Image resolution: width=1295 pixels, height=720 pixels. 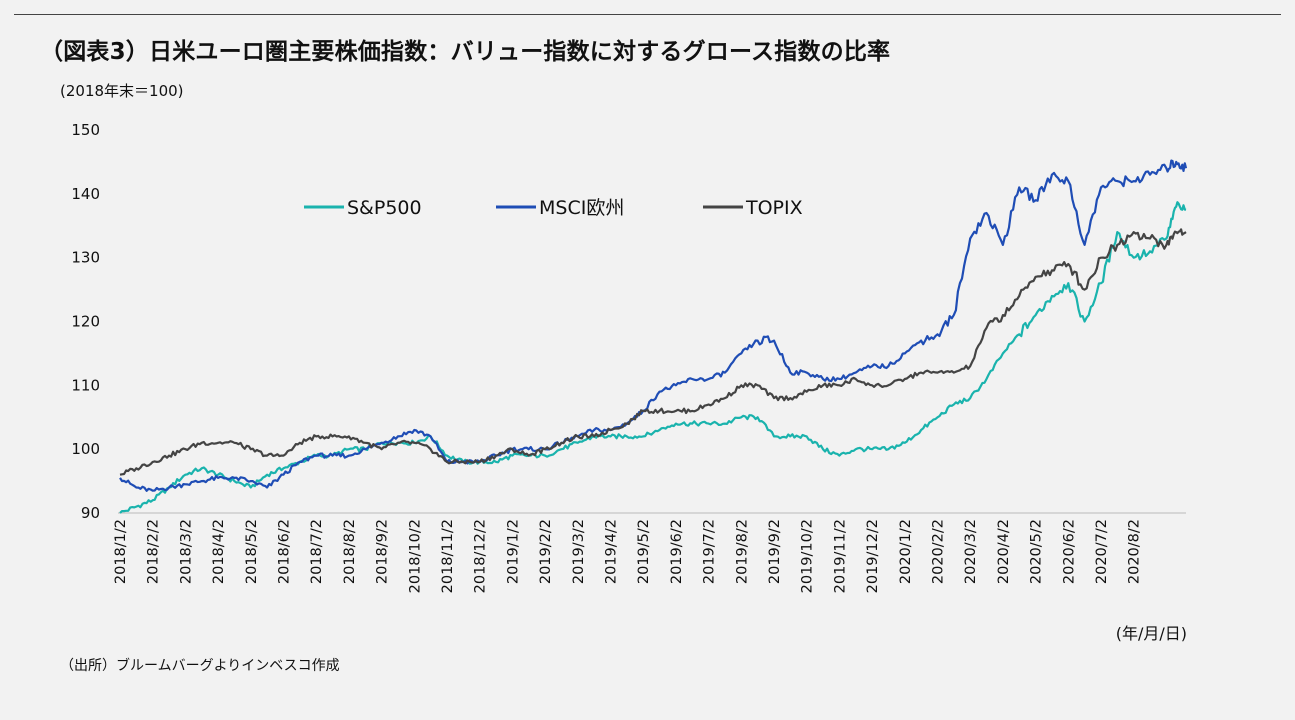 I want to click on x-tick-label: 2019/3/2, so click(x=579, y=551).